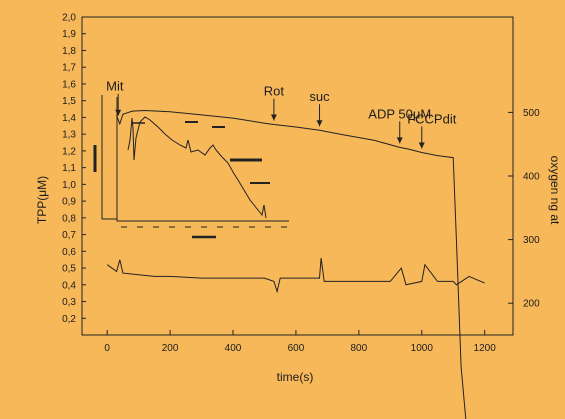  Describe the element at coordinates (399, 113) in the screenshot. I see `annotation-label: ADP 50μM` at that location.